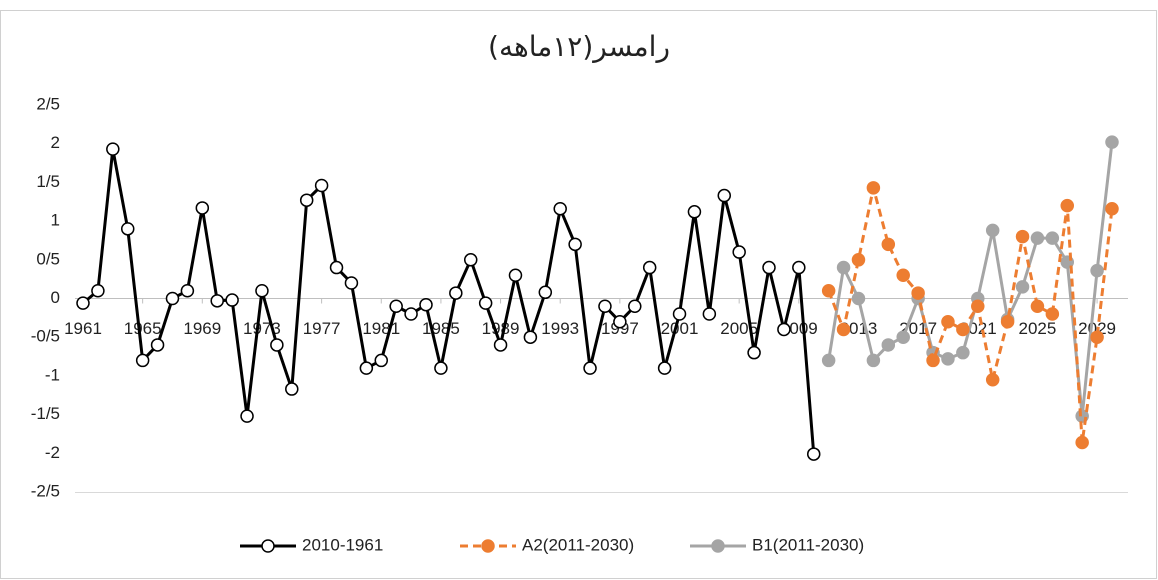 This screenshot has width=1158, height=580. I want to click on x-tick-label: 1997, so click(620, 328).